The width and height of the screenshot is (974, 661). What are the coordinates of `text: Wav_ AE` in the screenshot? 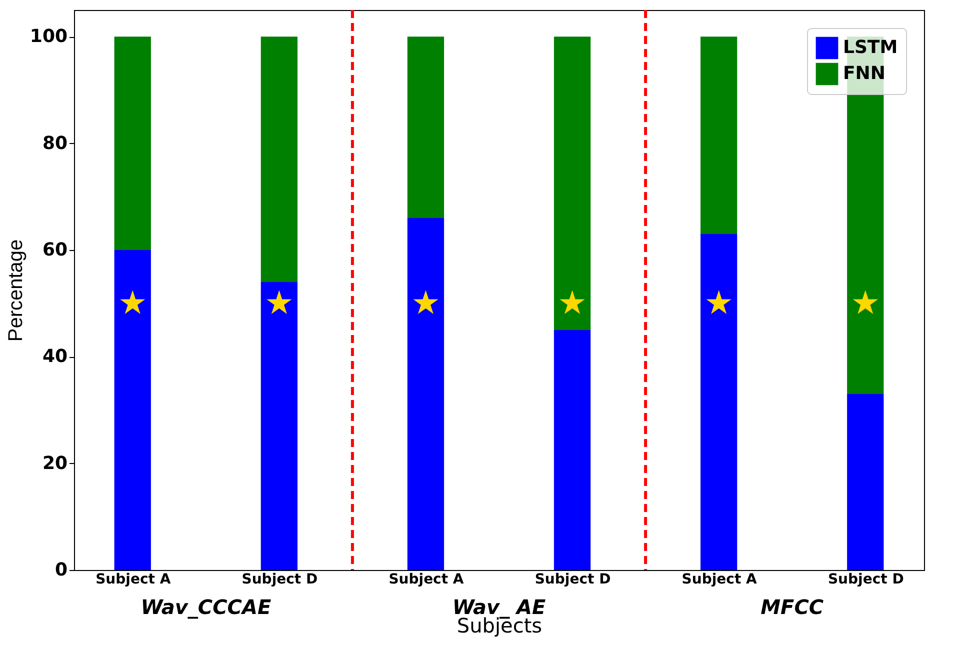 It's located at (499, 607).